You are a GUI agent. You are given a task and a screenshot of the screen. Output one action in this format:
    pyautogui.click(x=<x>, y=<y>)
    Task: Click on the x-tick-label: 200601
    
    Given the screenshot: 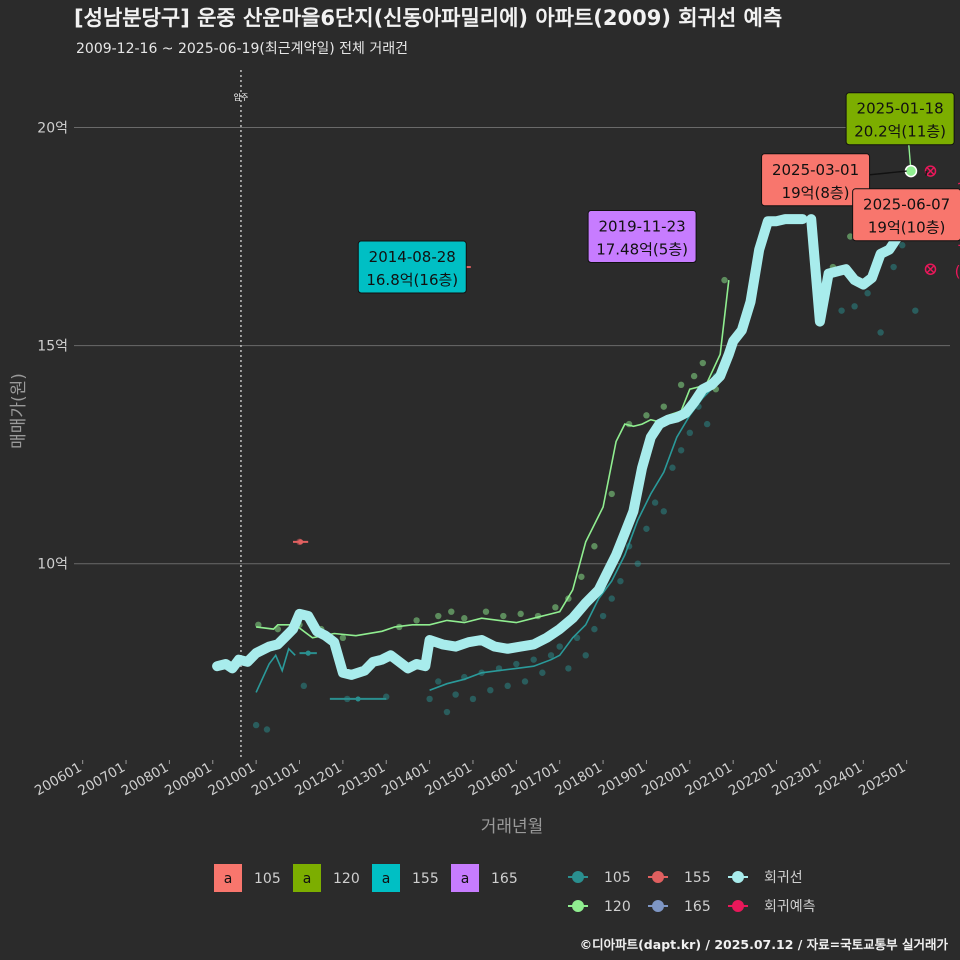 What is the action you would take?
    pyautogui.click(x=58, y=780)
    